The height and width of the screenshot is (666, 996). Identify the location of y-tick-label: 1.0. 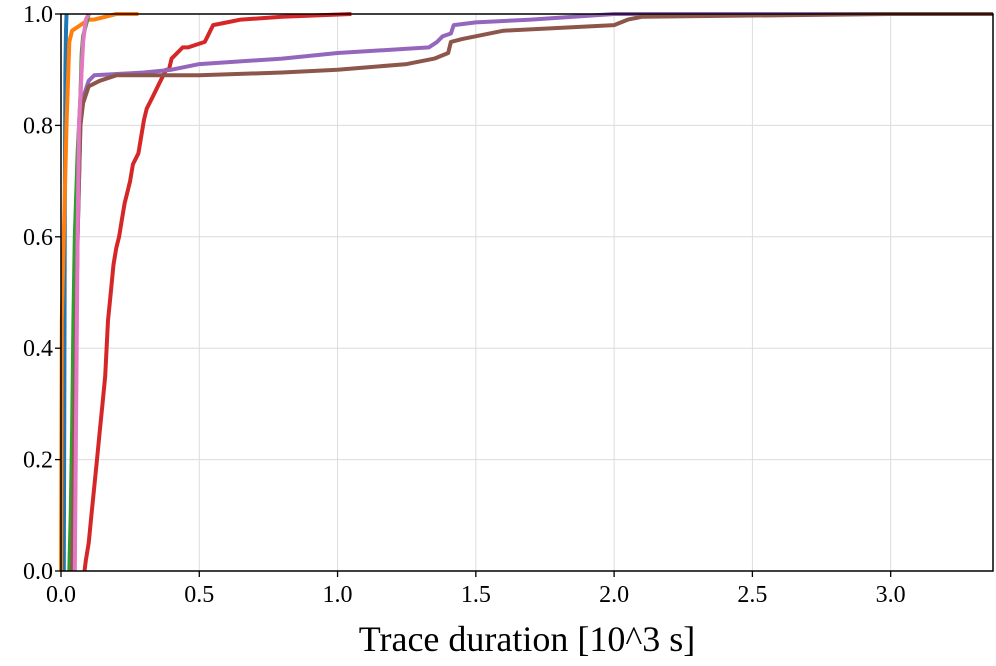
(38, 15).